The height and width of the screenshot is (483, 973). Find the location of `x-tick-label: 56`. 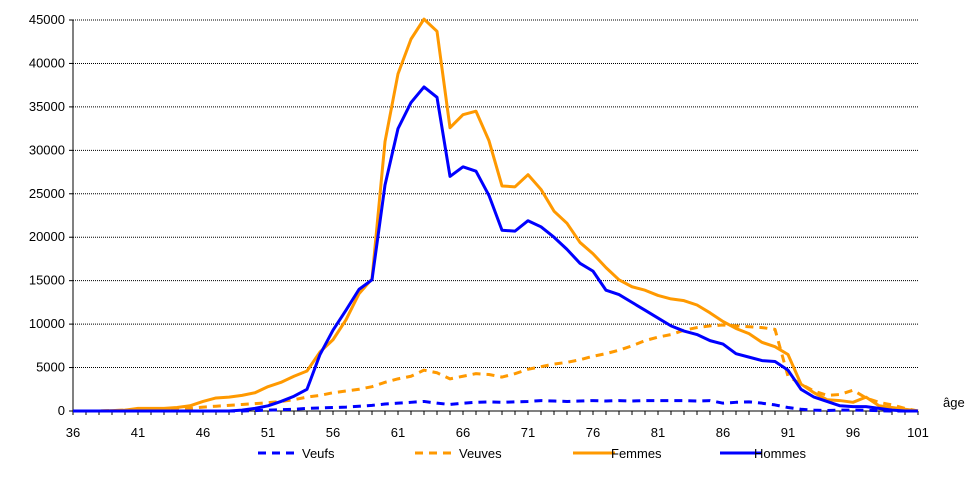

x-tick-label: 56 is located at coordinates (333, 432).